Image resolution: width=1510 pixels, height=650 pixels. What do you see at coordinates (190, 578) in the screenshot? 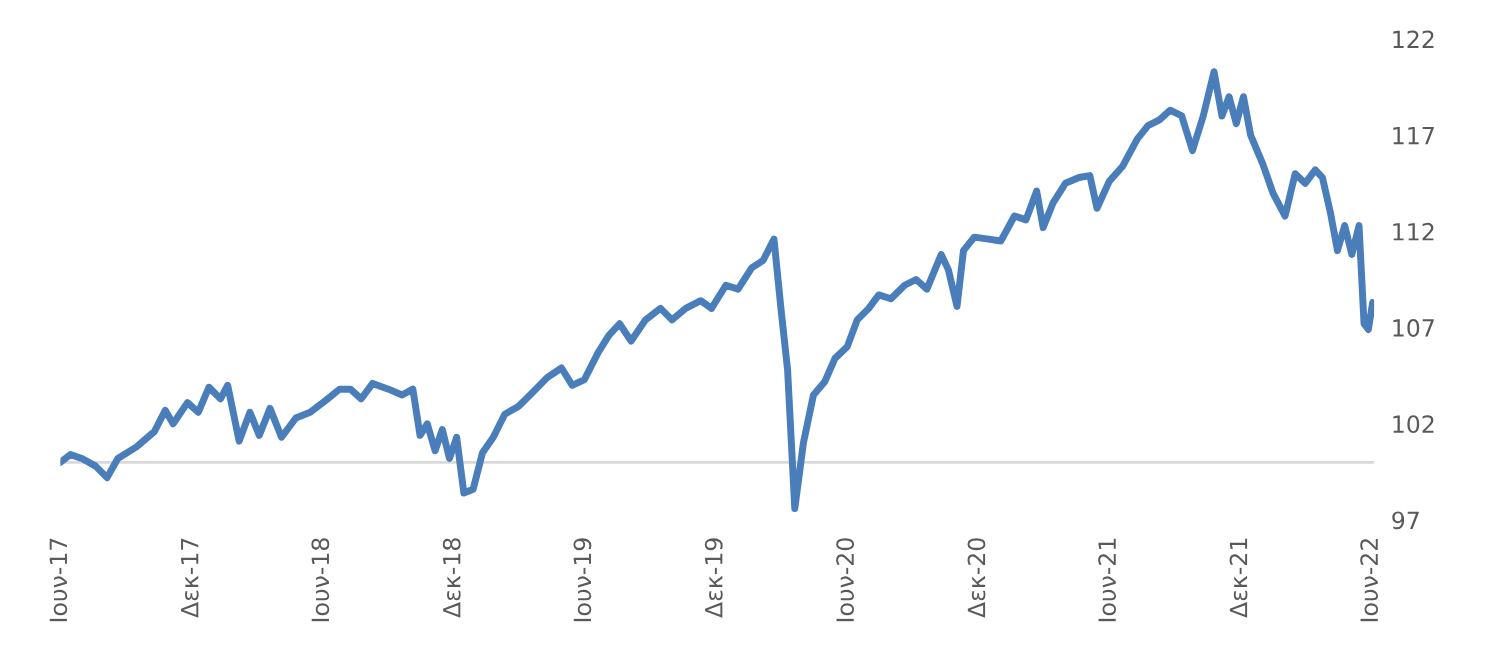
I see `x-tick-label: Δεκ-17` at bounding box center [190, 578].